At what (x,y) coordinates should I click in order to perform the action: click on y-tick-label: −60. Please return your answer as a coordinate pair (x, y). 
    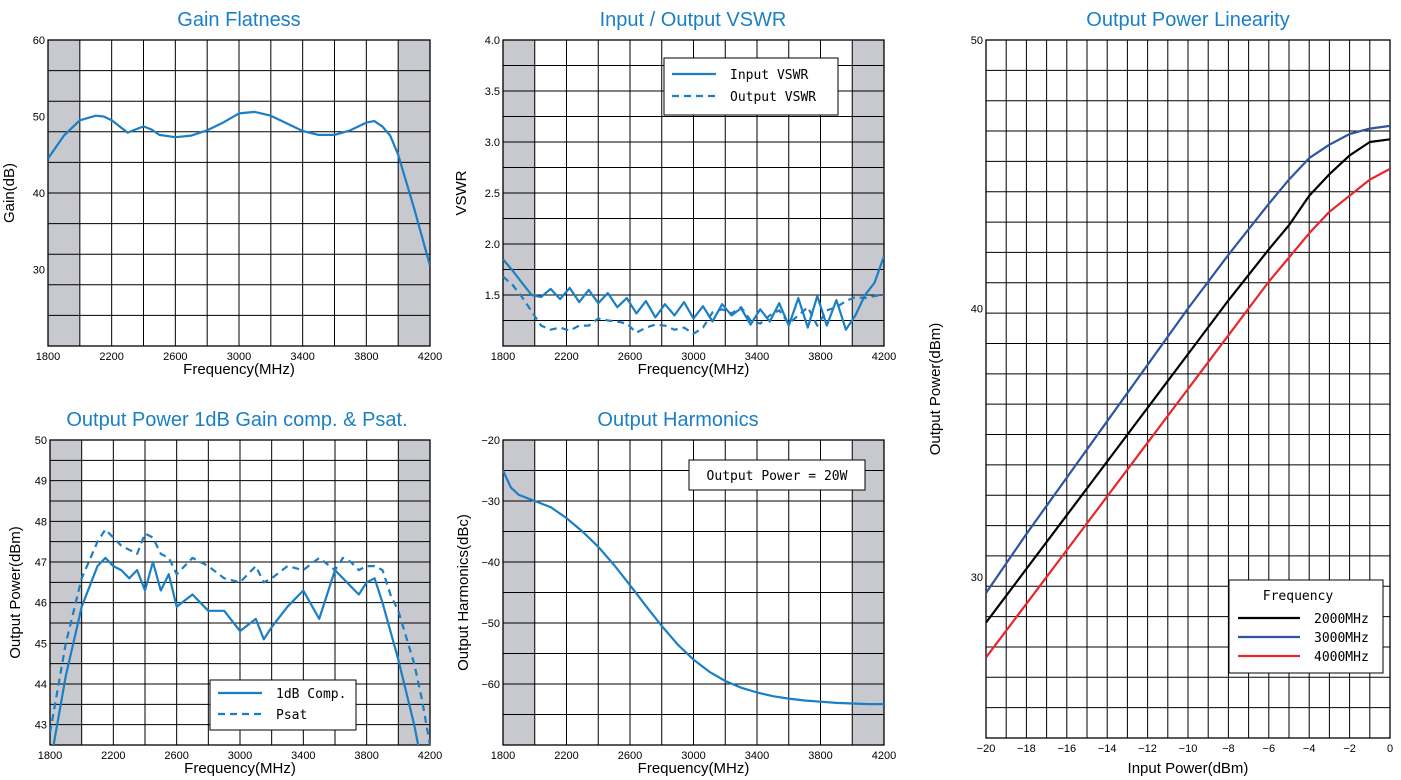
    Looking at the image, I should click on (490, 685).